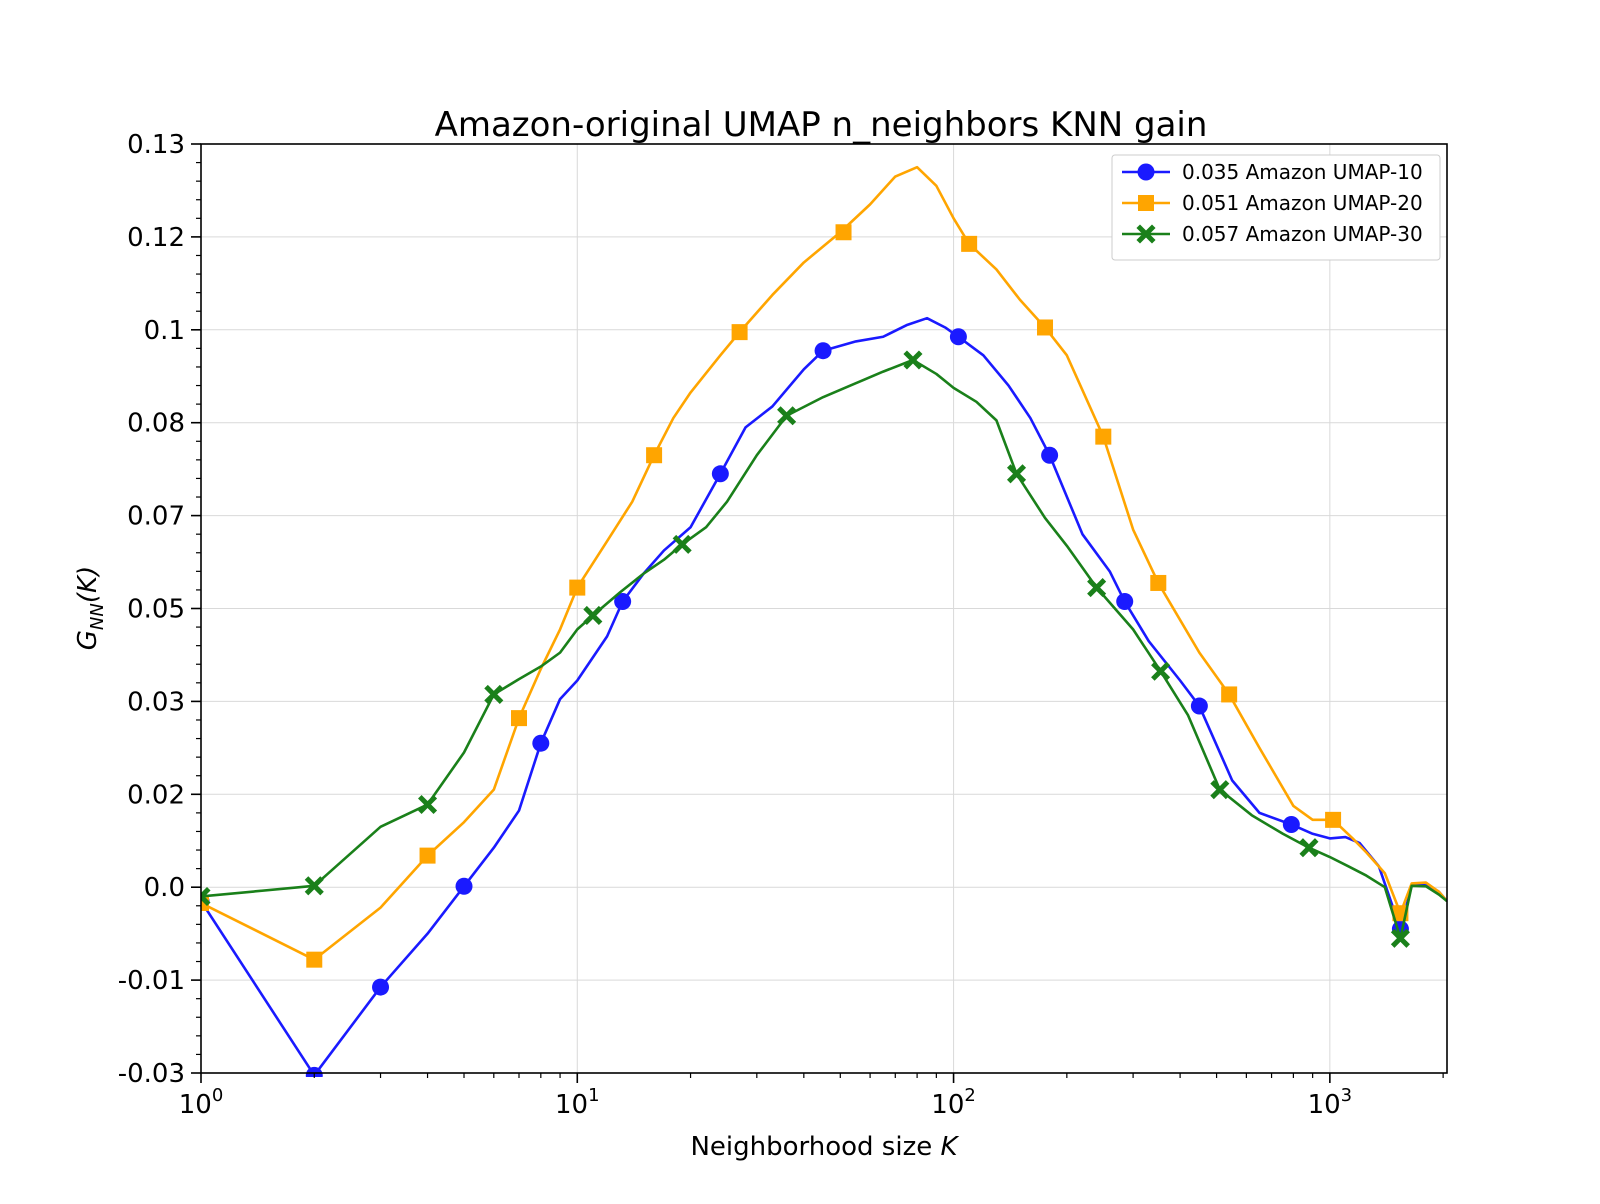 The height and width of the screenshot is (1204, 1600). I want to click on x-axis-label: Neighborhood size K, so click(824, 1147).